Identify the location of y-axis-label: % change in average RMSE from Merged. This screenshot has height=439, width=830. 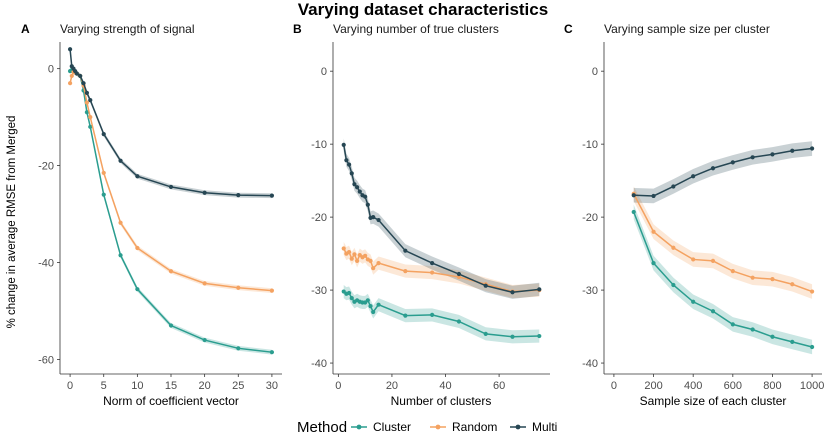
(12, 222).